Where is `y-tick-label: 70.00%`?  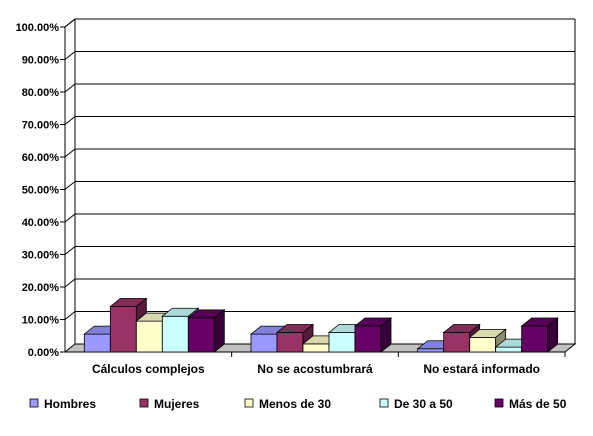 y-tick-label: 70.00% is located at coordinates (41, 126).